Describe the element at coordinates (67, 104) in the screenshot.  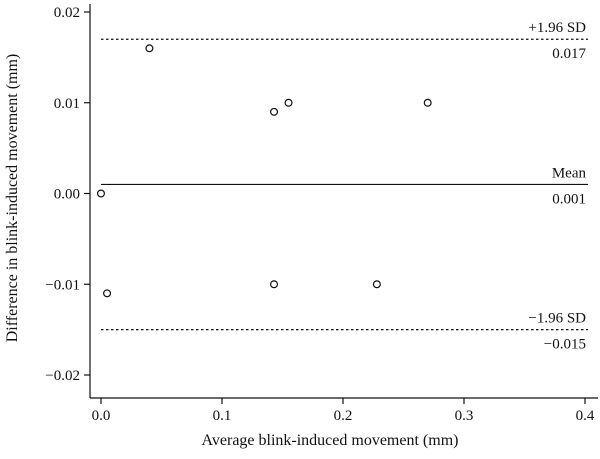
I see `y-tick-label: 0.01` at that location.